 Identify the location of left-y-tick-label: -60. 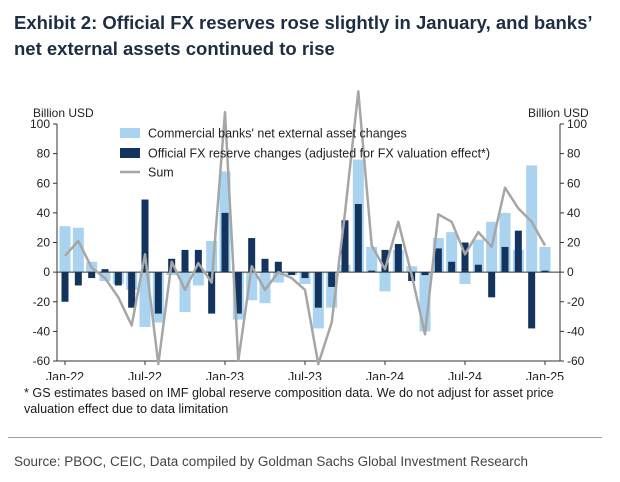
(42, 361).